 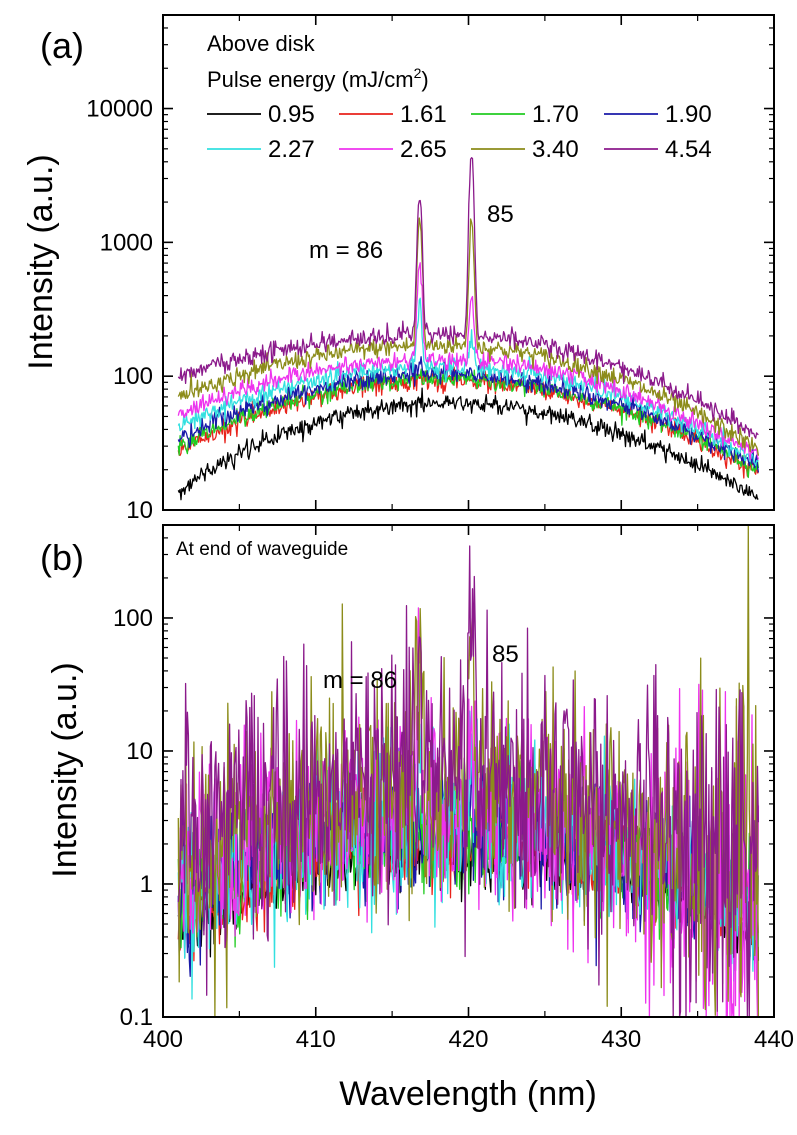 I want to click on series-line-0.95, so click(x=468, y=444).